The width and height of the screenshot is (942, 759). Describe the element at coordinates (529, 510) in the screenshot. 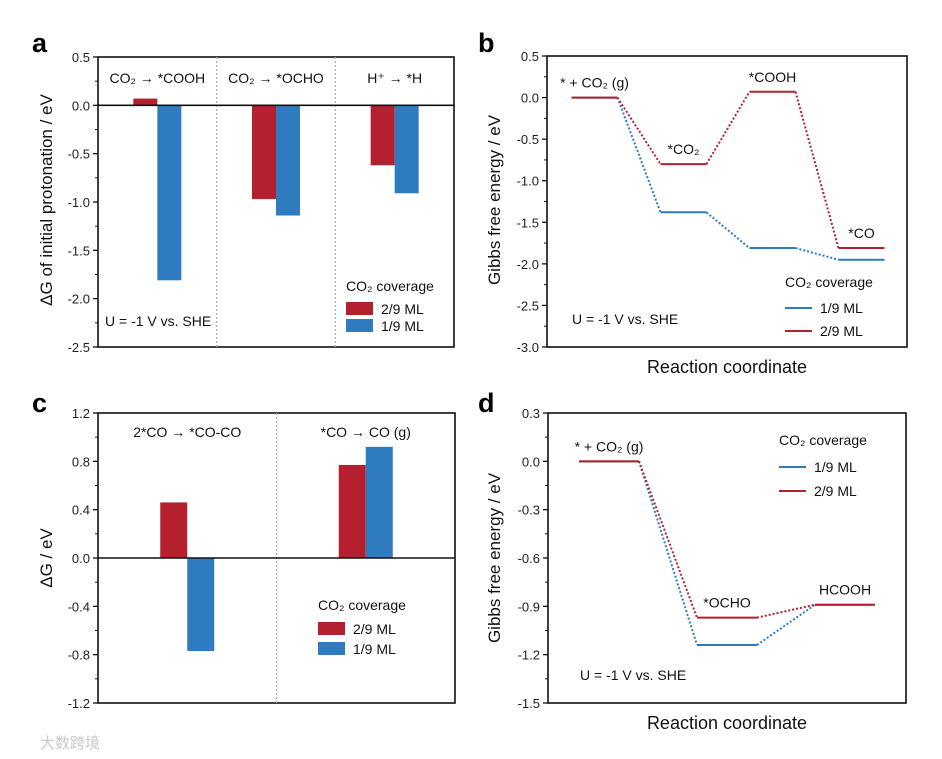

I see `y-tick-label: -0.3` at that location.